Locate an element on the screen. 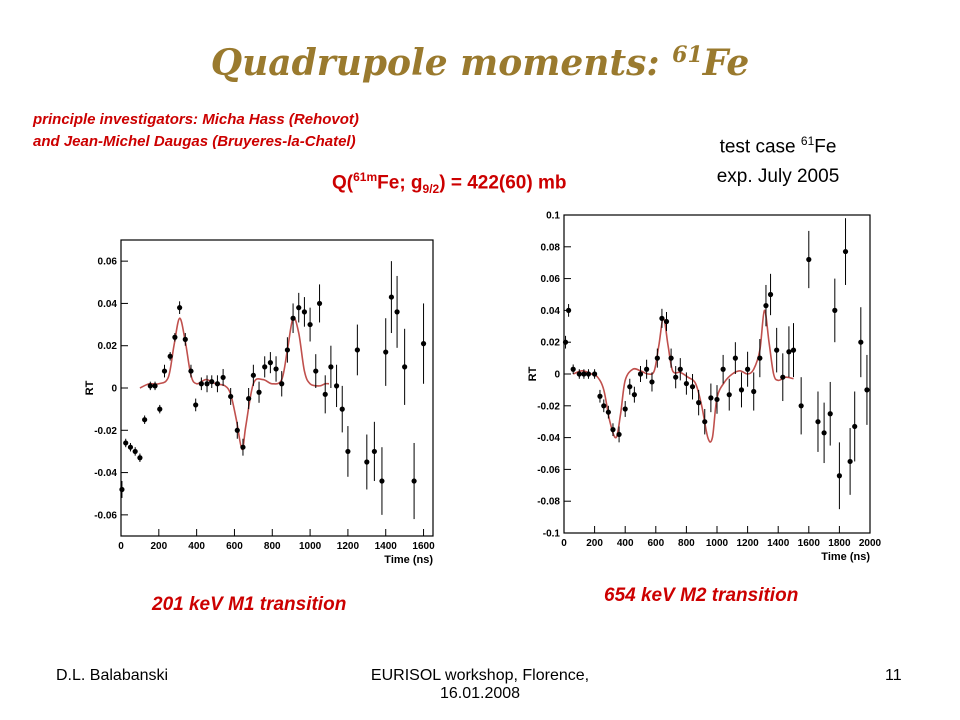  y-tick-label: -0.06 is located at coordinates (548, 470).